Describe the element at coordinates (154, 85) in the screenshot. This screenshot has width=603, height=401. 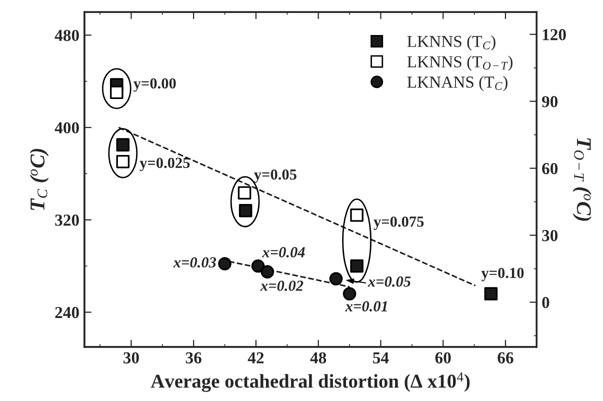
I see `annotation: y=0.00` at that location.